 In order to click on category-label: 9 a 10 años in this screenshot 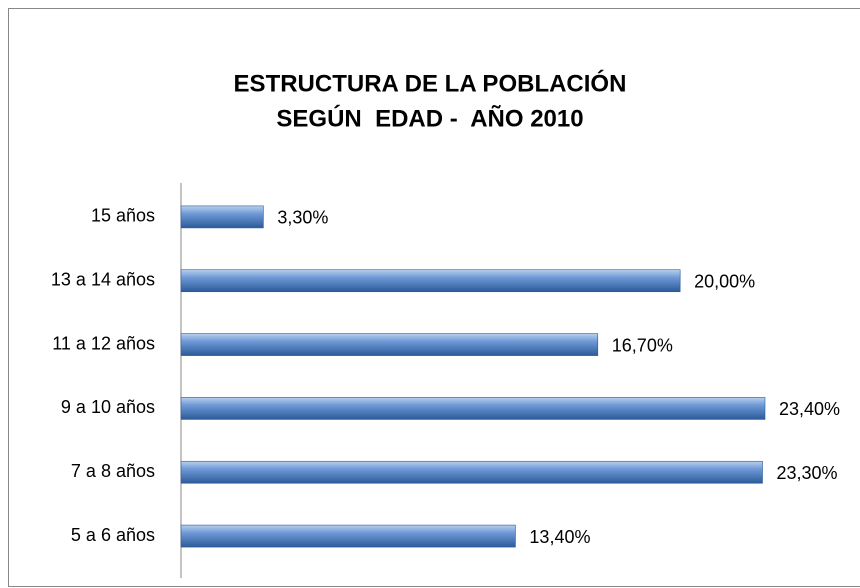, I will do `click(108, 407)`.